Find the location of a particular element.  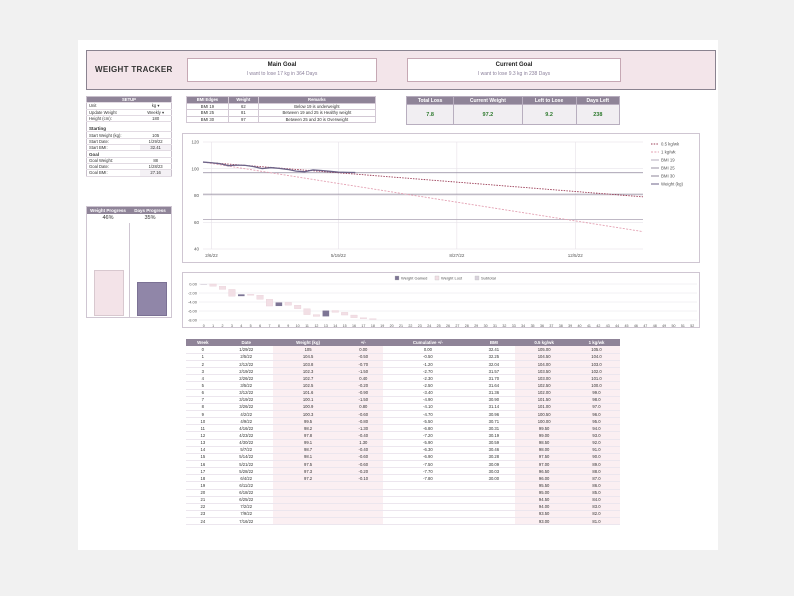

table-cell: 83.0 is located at coordinates (596, 507).